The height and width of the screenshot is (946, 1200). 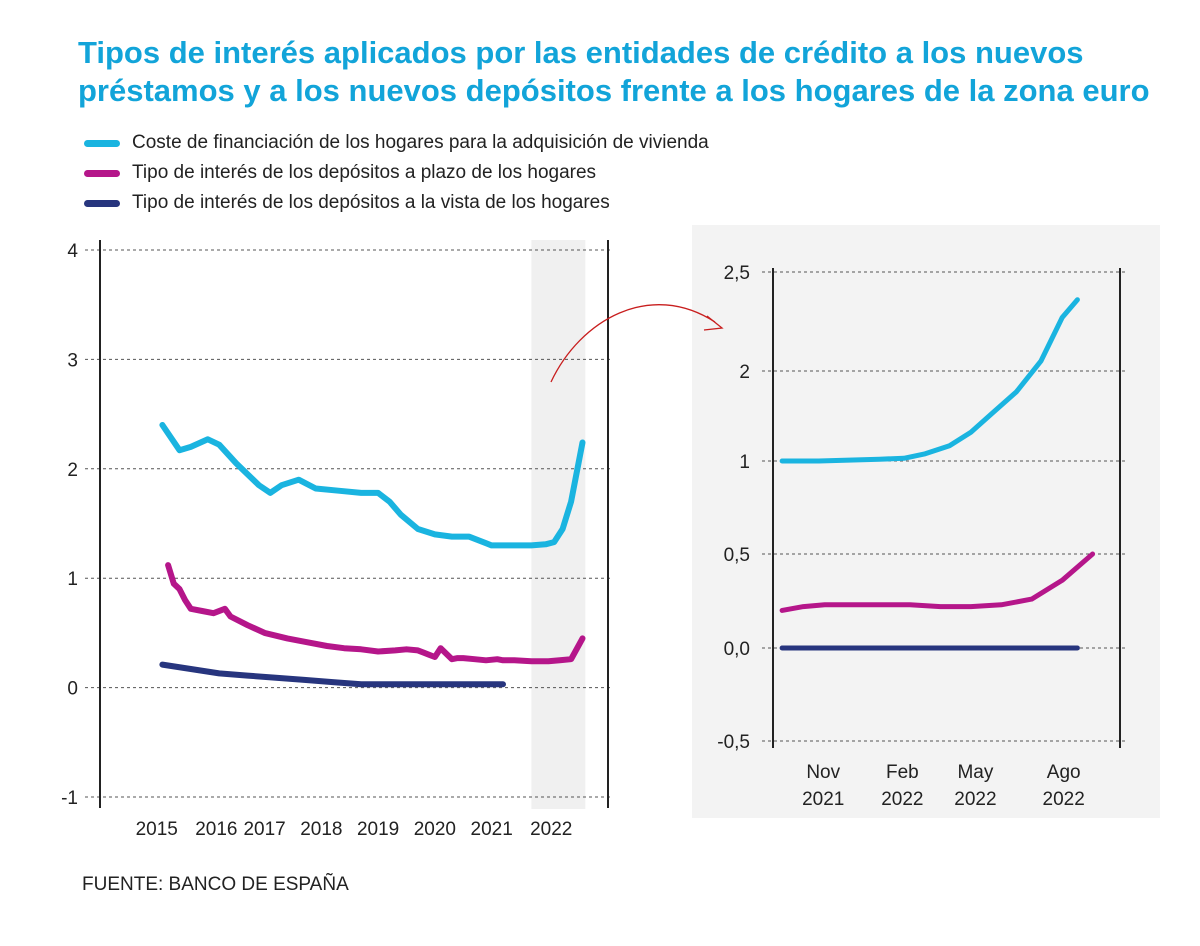 I want to click on y-tick-label: 3, so click(x=72, y=360).